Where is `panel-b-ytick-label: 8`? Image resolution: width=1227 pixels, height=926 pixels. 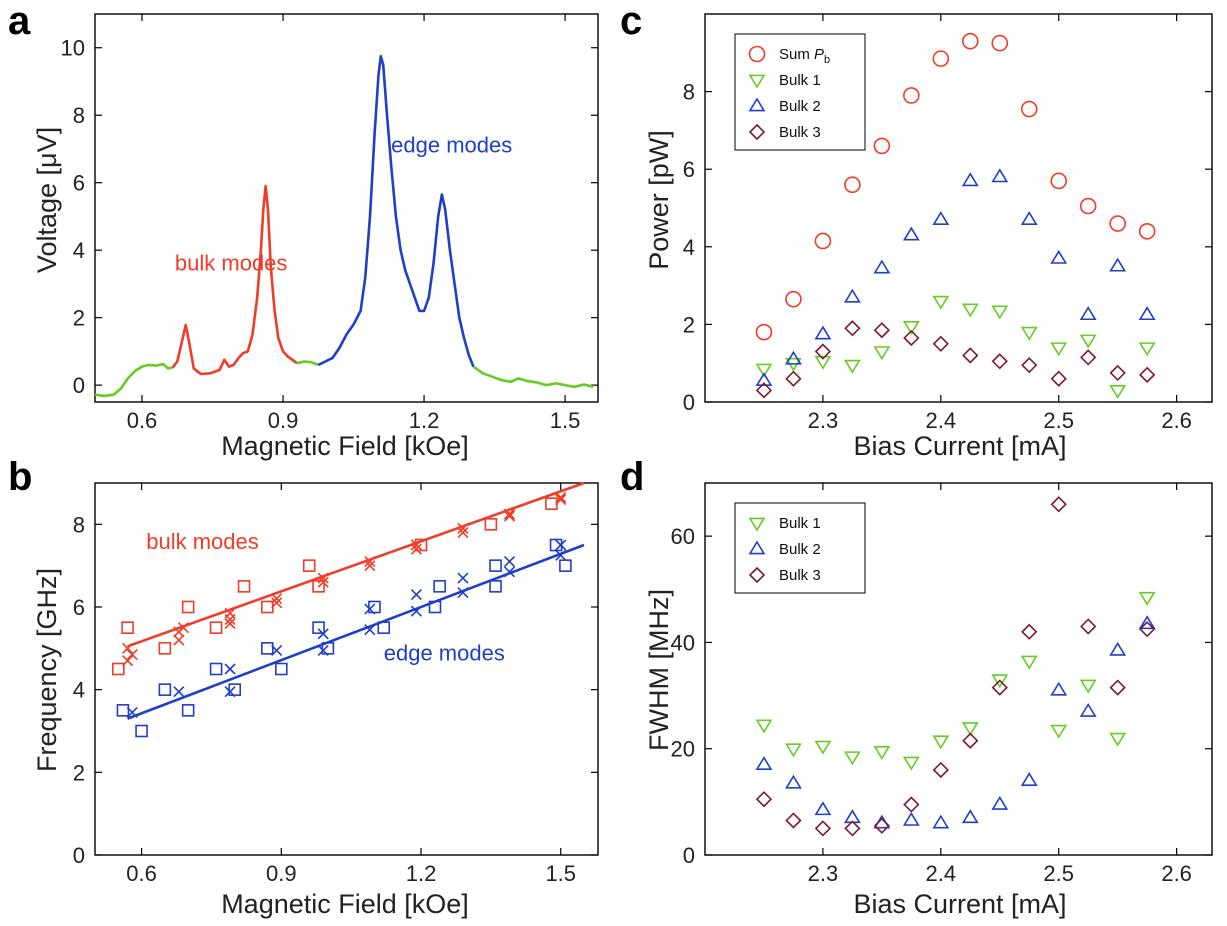
panel-b-ytick-label: 8 is located at coordinates (79, 524).